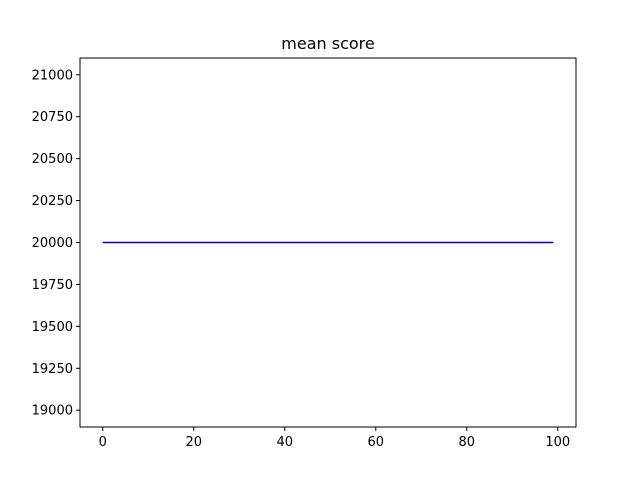 This screenshot has height=480, width=640. What do you see at coordinates (52, 243) in the screenshot?
I see `y-tick-label: 20000` at bounding box center [52, 243].